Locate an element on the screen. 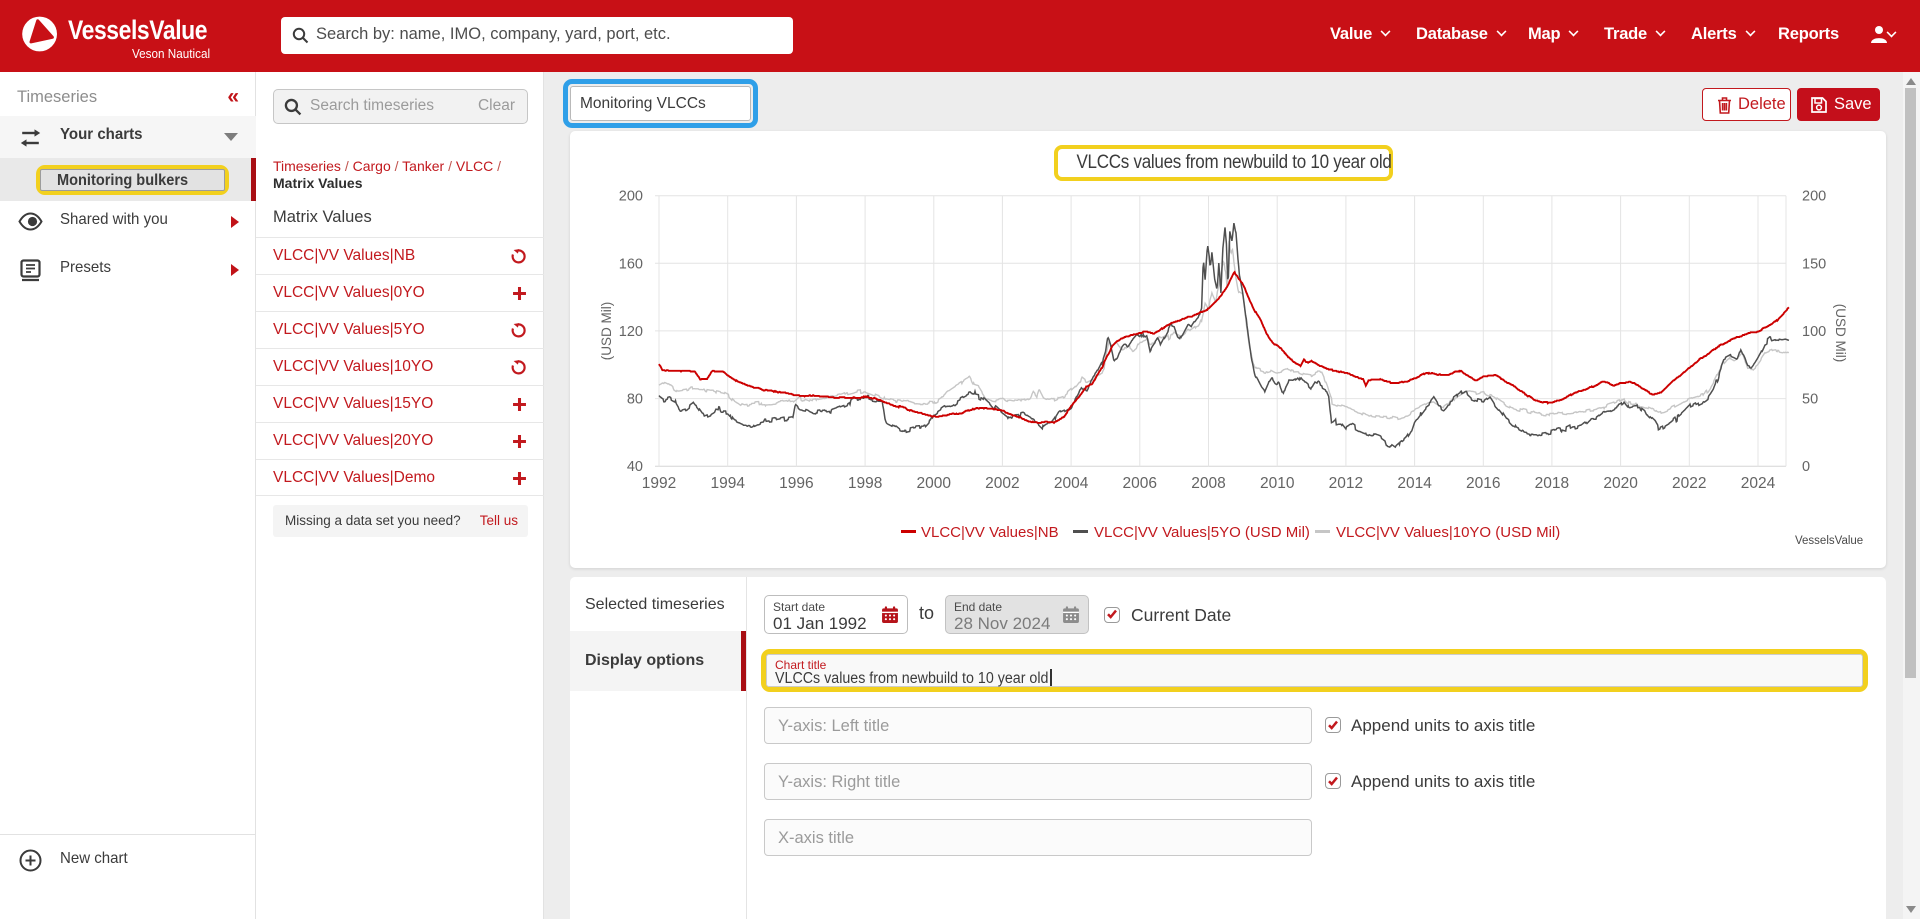 This screenshot has height=919, width=1920. svg-text: 1994 is located at coordinates (727, 483).